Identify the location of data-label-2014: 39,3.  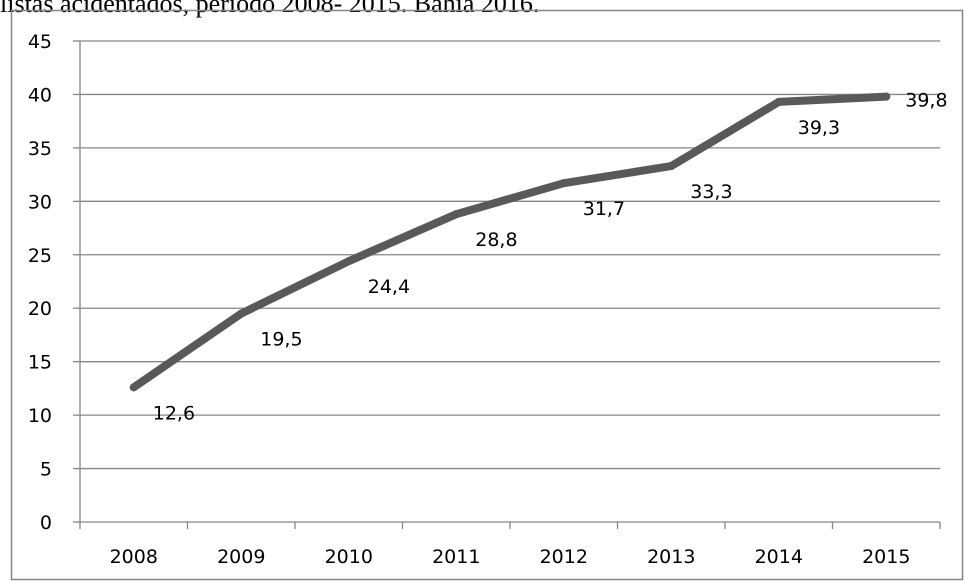
(819, 128).